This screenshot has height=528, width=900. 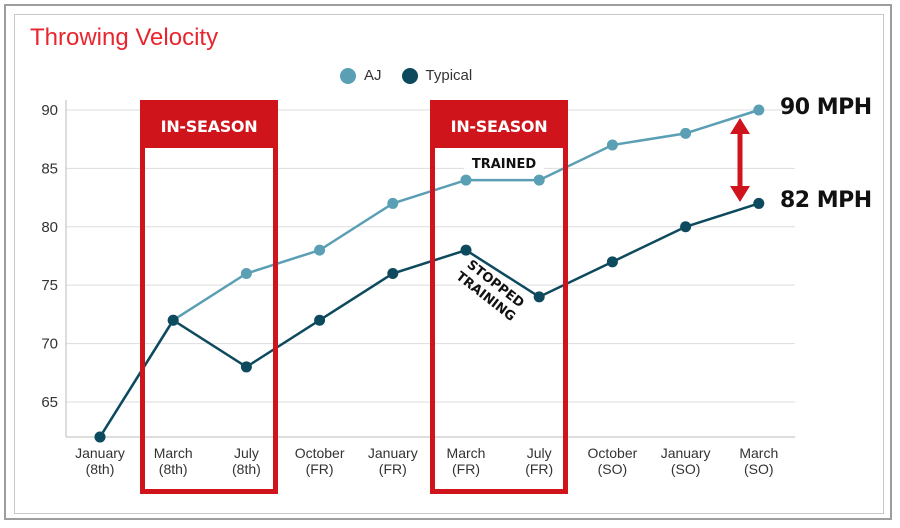 What do you see at coordinates (49, 402) in the screenshot?
I see `y-tick-label: 65` at bounding box center [49, 402].